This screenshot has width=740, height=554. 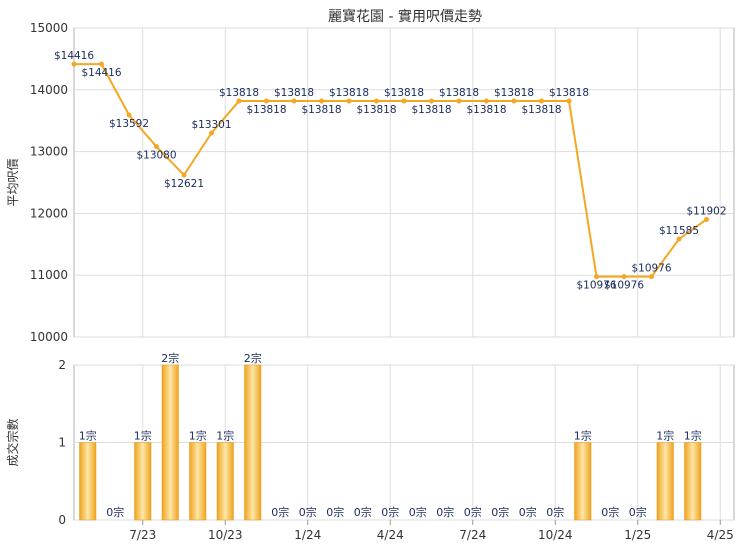 I want to click on top-y-tick-label: 14000, so click(x=49, y=90).